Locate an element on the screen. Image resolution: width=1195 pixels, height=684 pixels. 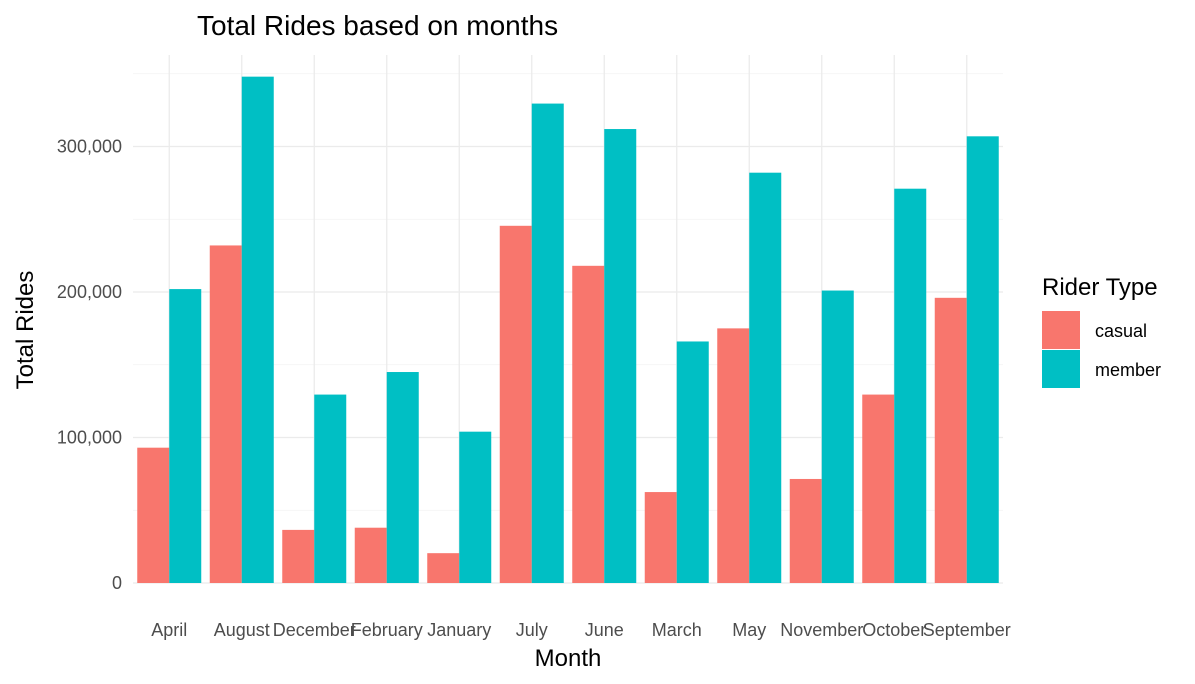
bar-casual-april is located at coordinates (153, 515).